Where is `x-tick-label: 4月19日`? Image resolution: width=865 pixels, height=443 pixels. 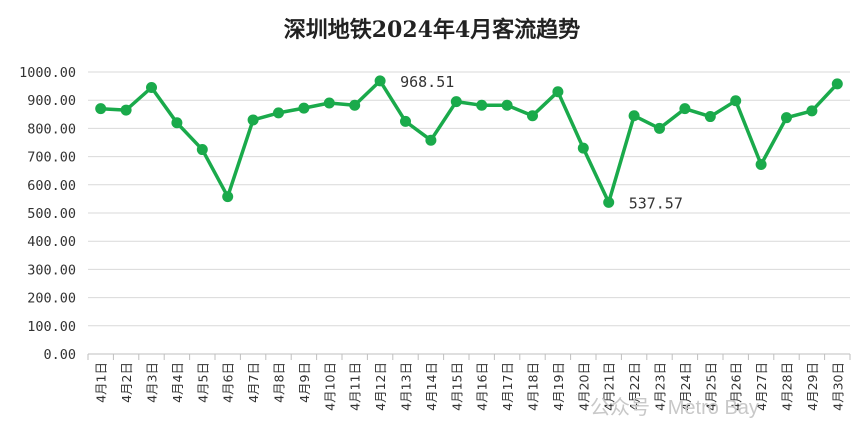
x-tick-label: 4月19日 is located at coordinates (558, 386).